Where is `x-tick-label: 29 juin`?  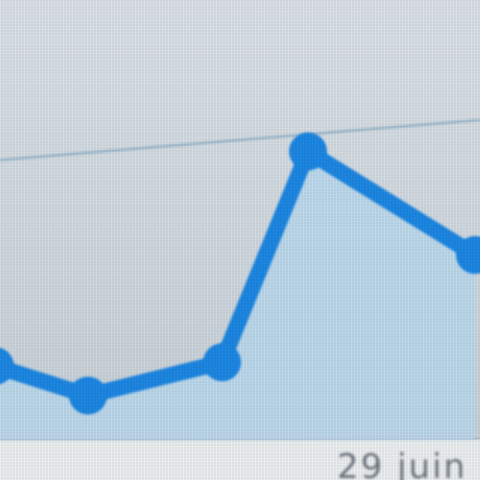
x-tick-label: 29 juin is located at coordinates (402, 463).